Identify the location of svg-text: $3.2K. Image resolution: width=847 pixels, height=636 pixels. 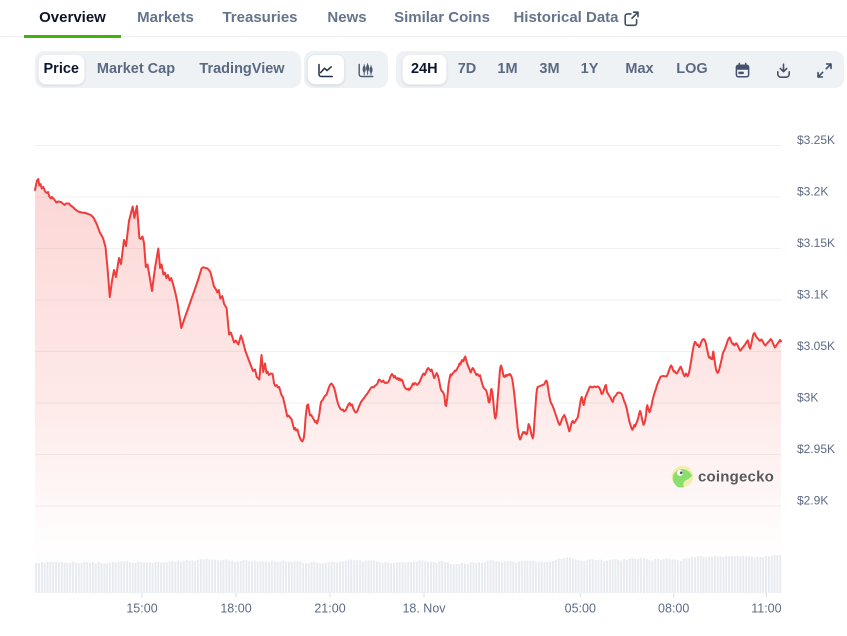
(812, 192).